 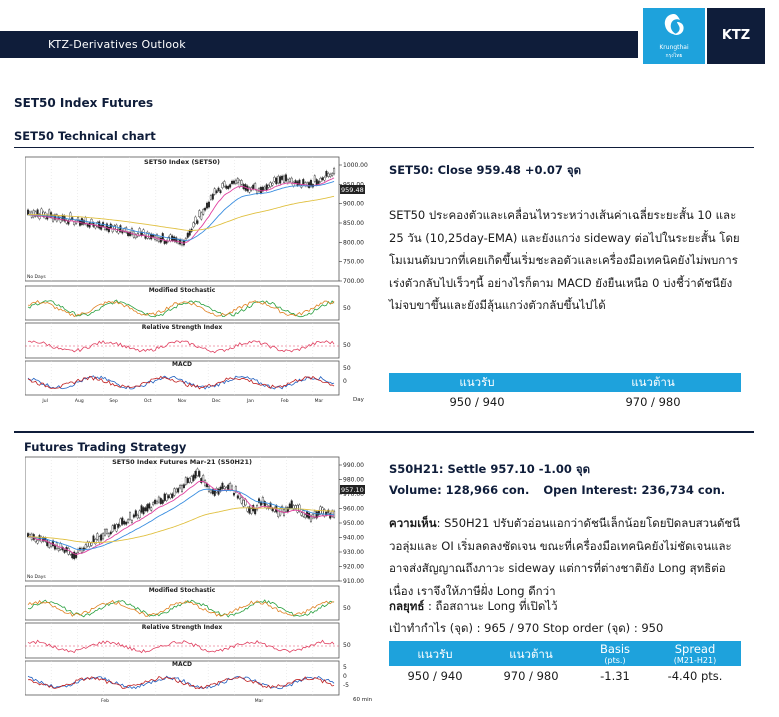 I want to click on price-tick-label: 960.00, so click(x=353, y=509).